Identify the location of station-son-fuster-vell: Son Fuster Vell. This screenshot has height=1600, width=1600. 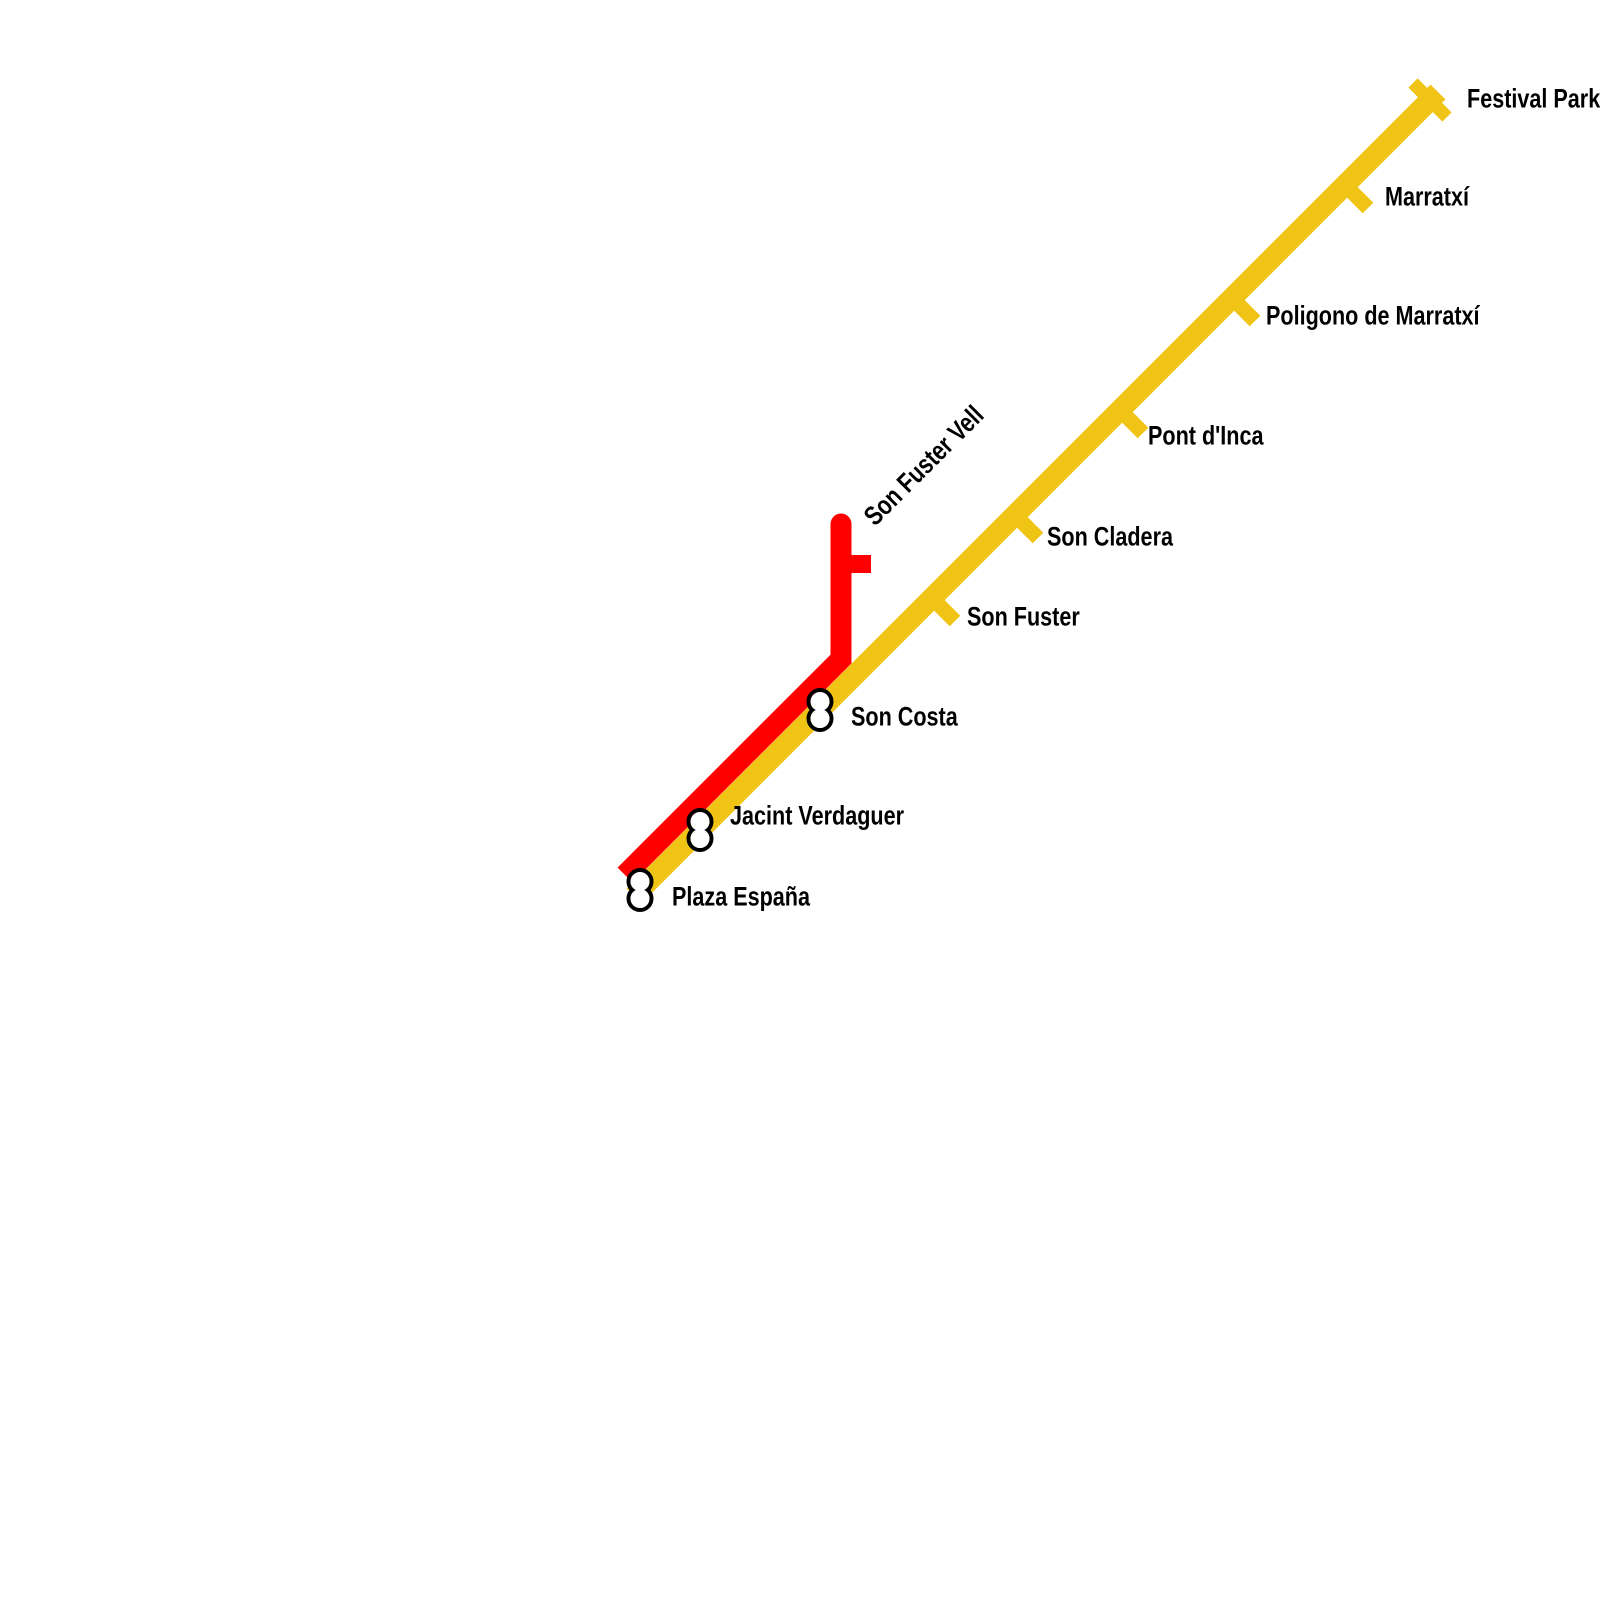
(915, 486).